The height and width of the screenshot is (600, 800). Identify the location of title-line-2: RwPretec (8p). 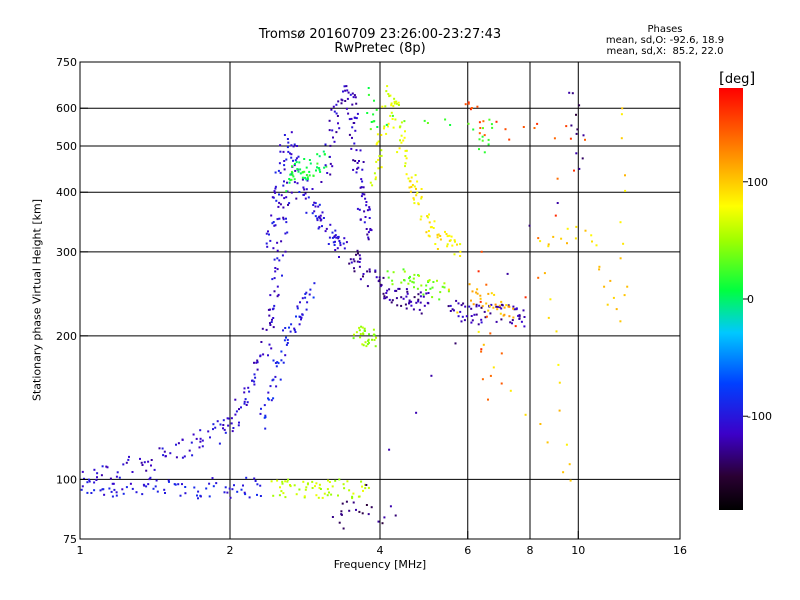
(380, 48).